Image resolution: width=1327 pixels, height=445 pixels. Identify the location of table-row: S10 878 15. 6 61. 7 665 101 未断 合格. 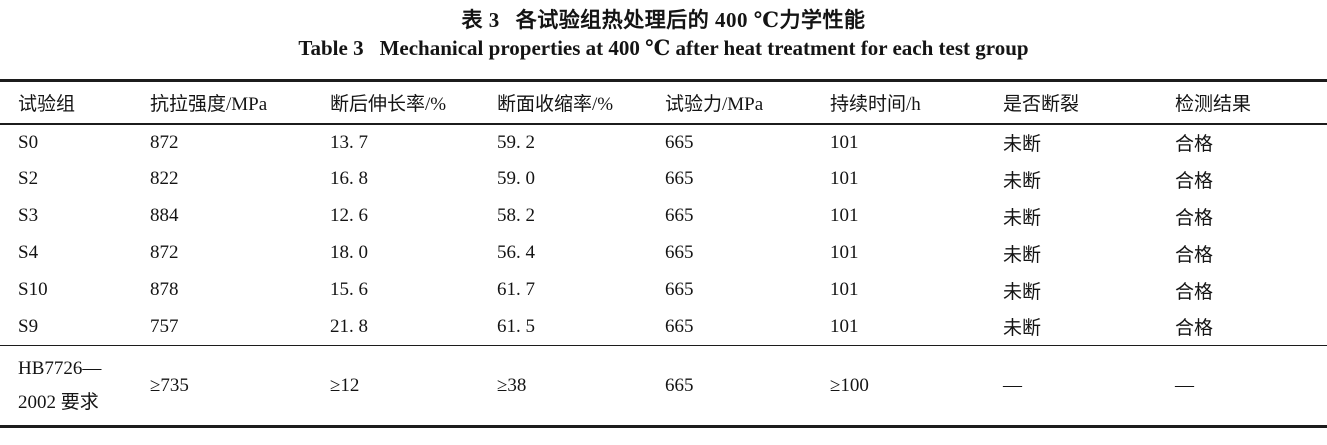
(663, 290).